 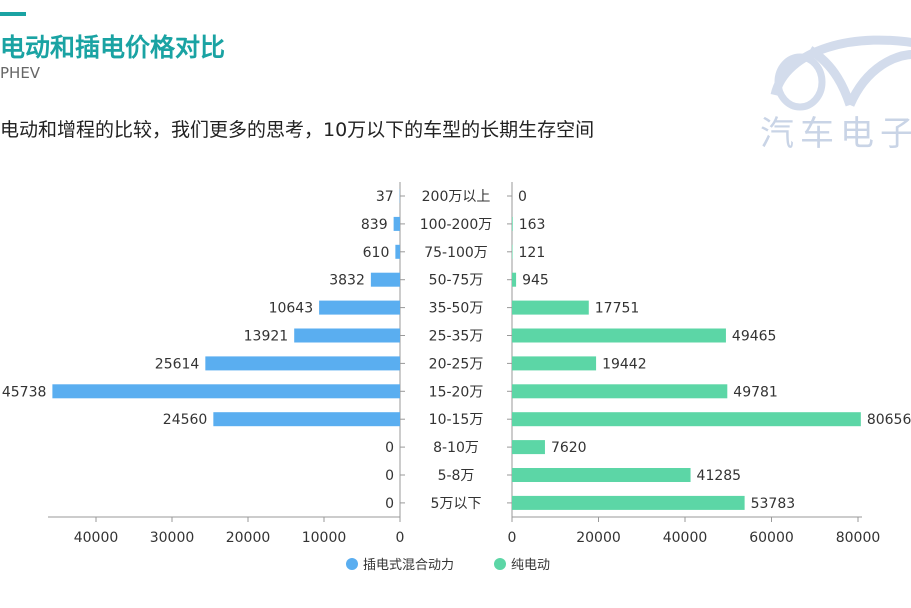 I want to click on data-label-phev: 610, so click(x=376, y=253).